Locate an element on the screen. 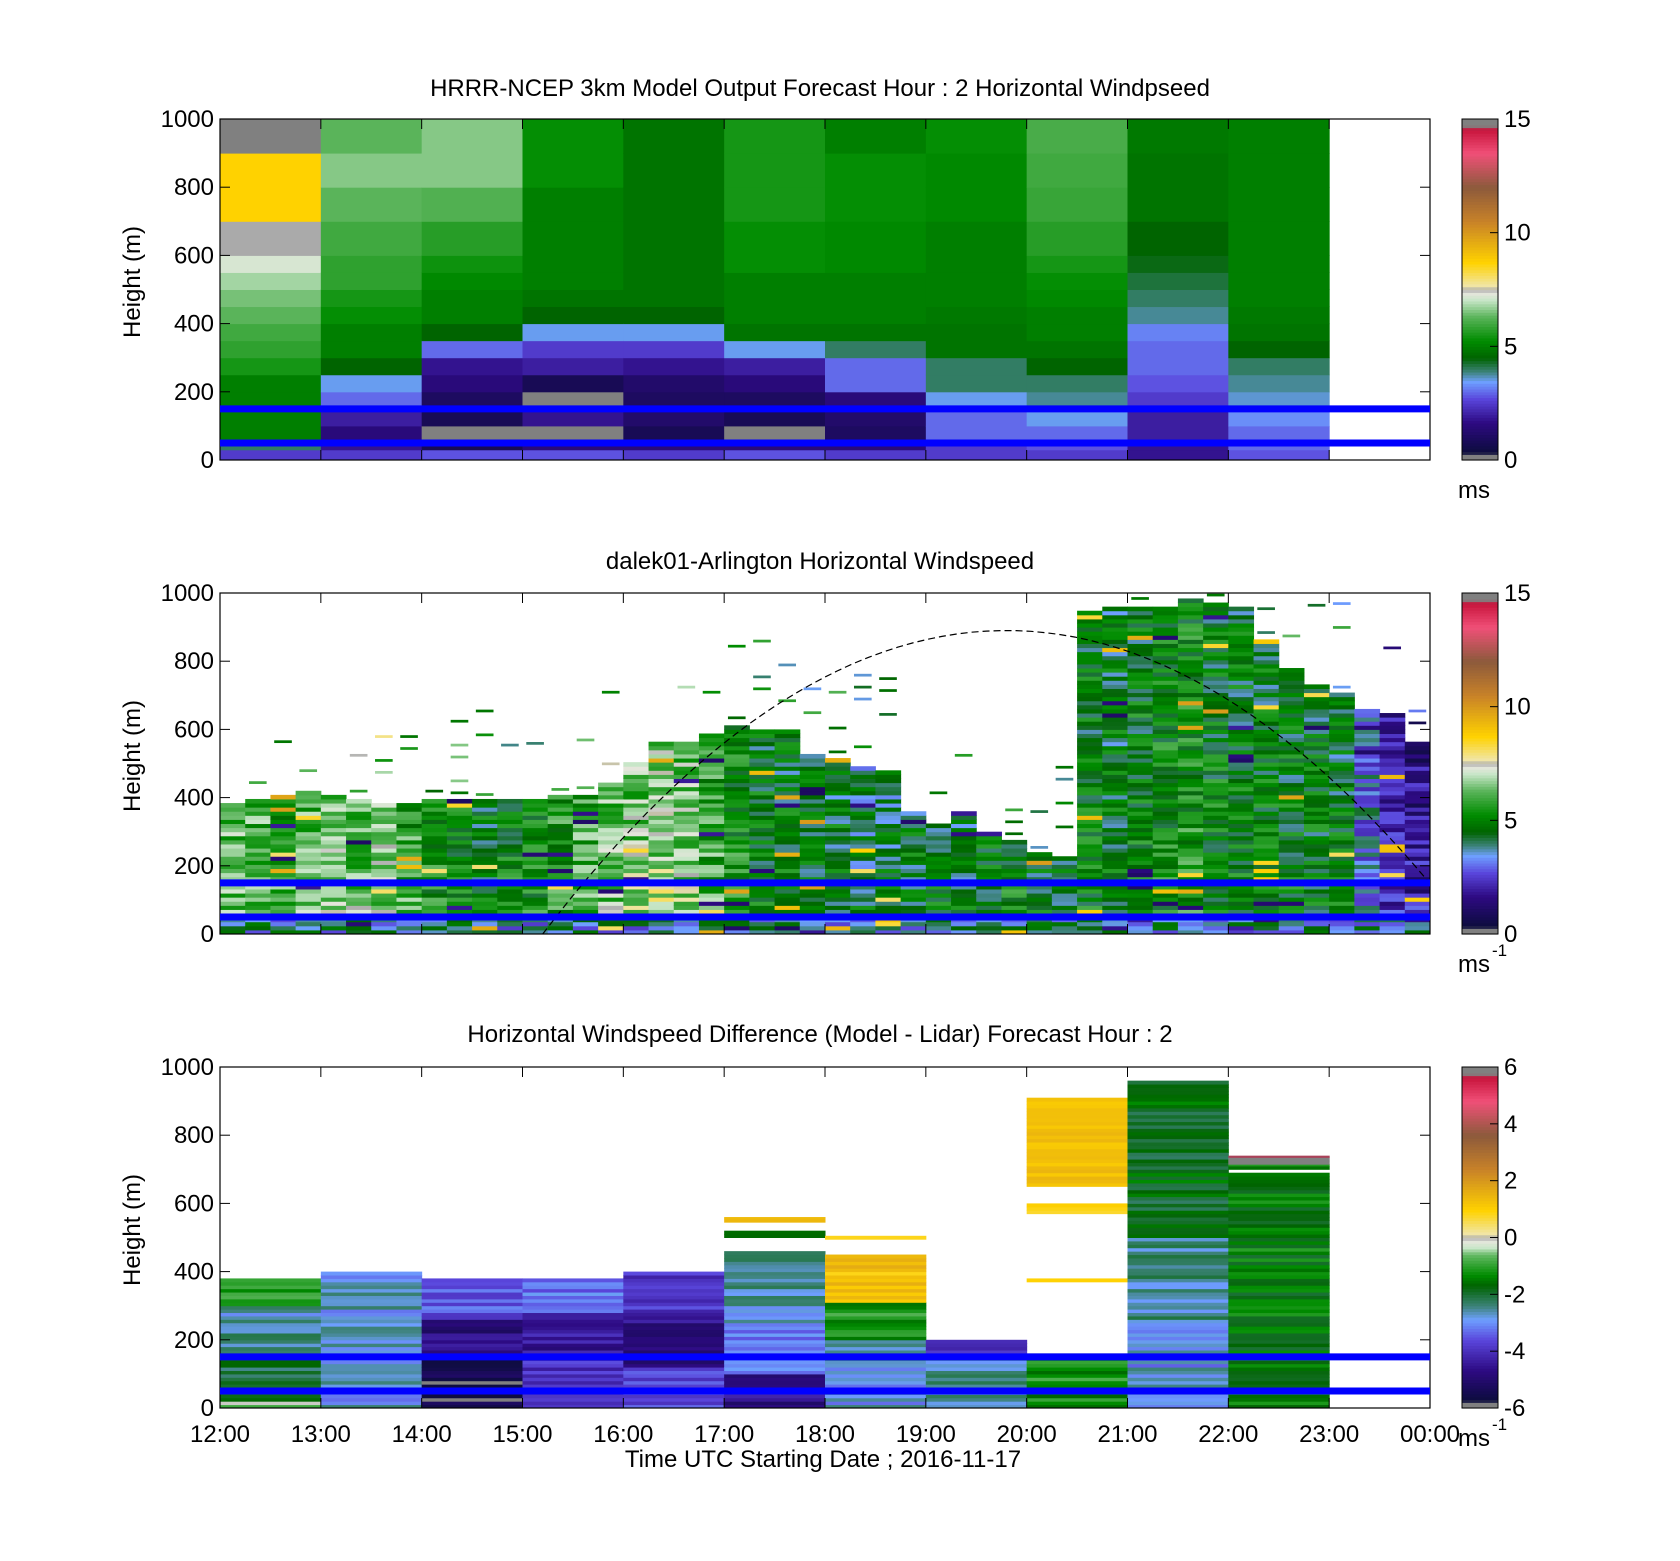  y-tick-label: 400 is located at coordinates (194, 798).